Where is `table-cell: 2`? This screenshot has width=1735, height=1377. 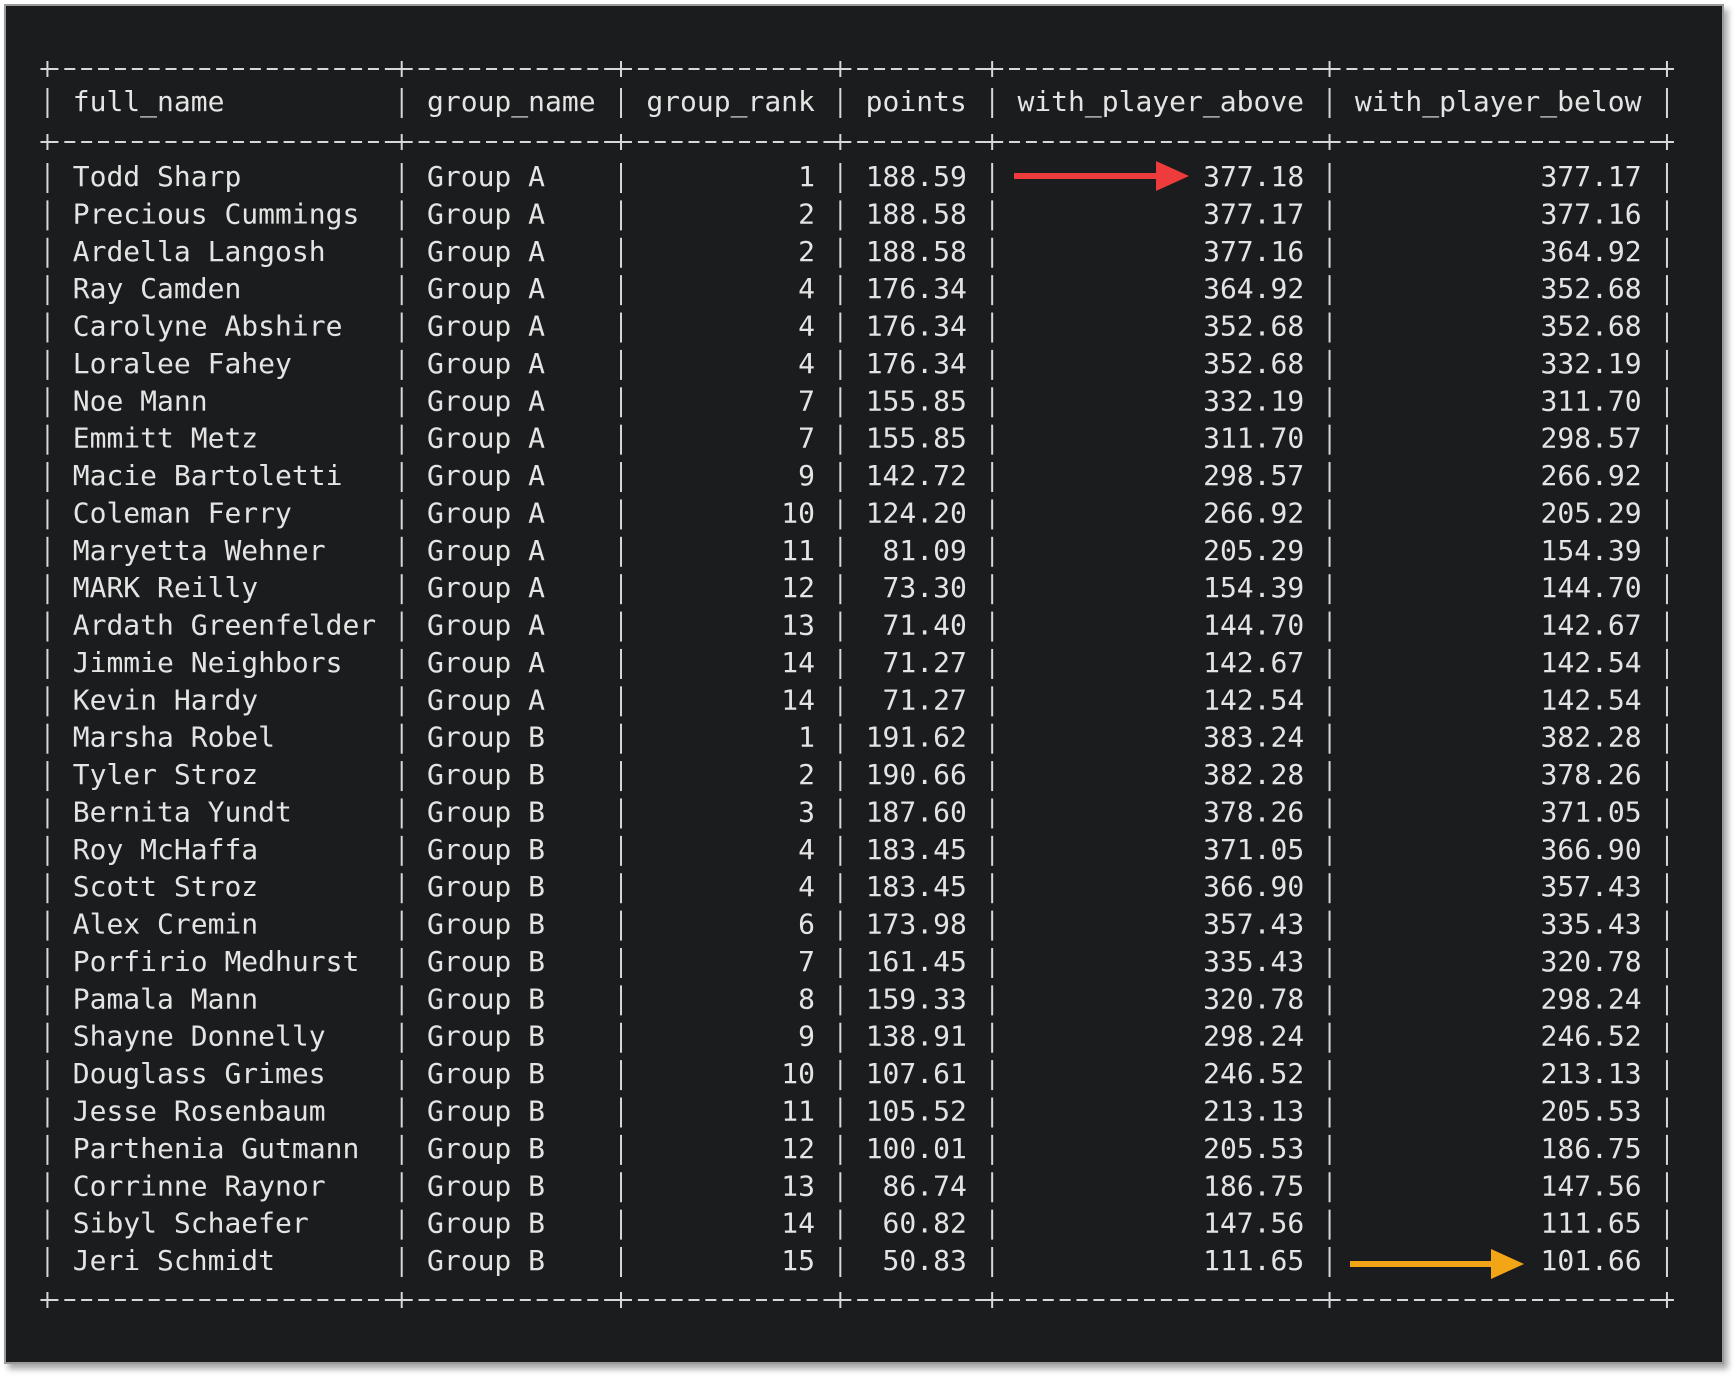 table-cell: 2 is located at coordinates (806, 251).